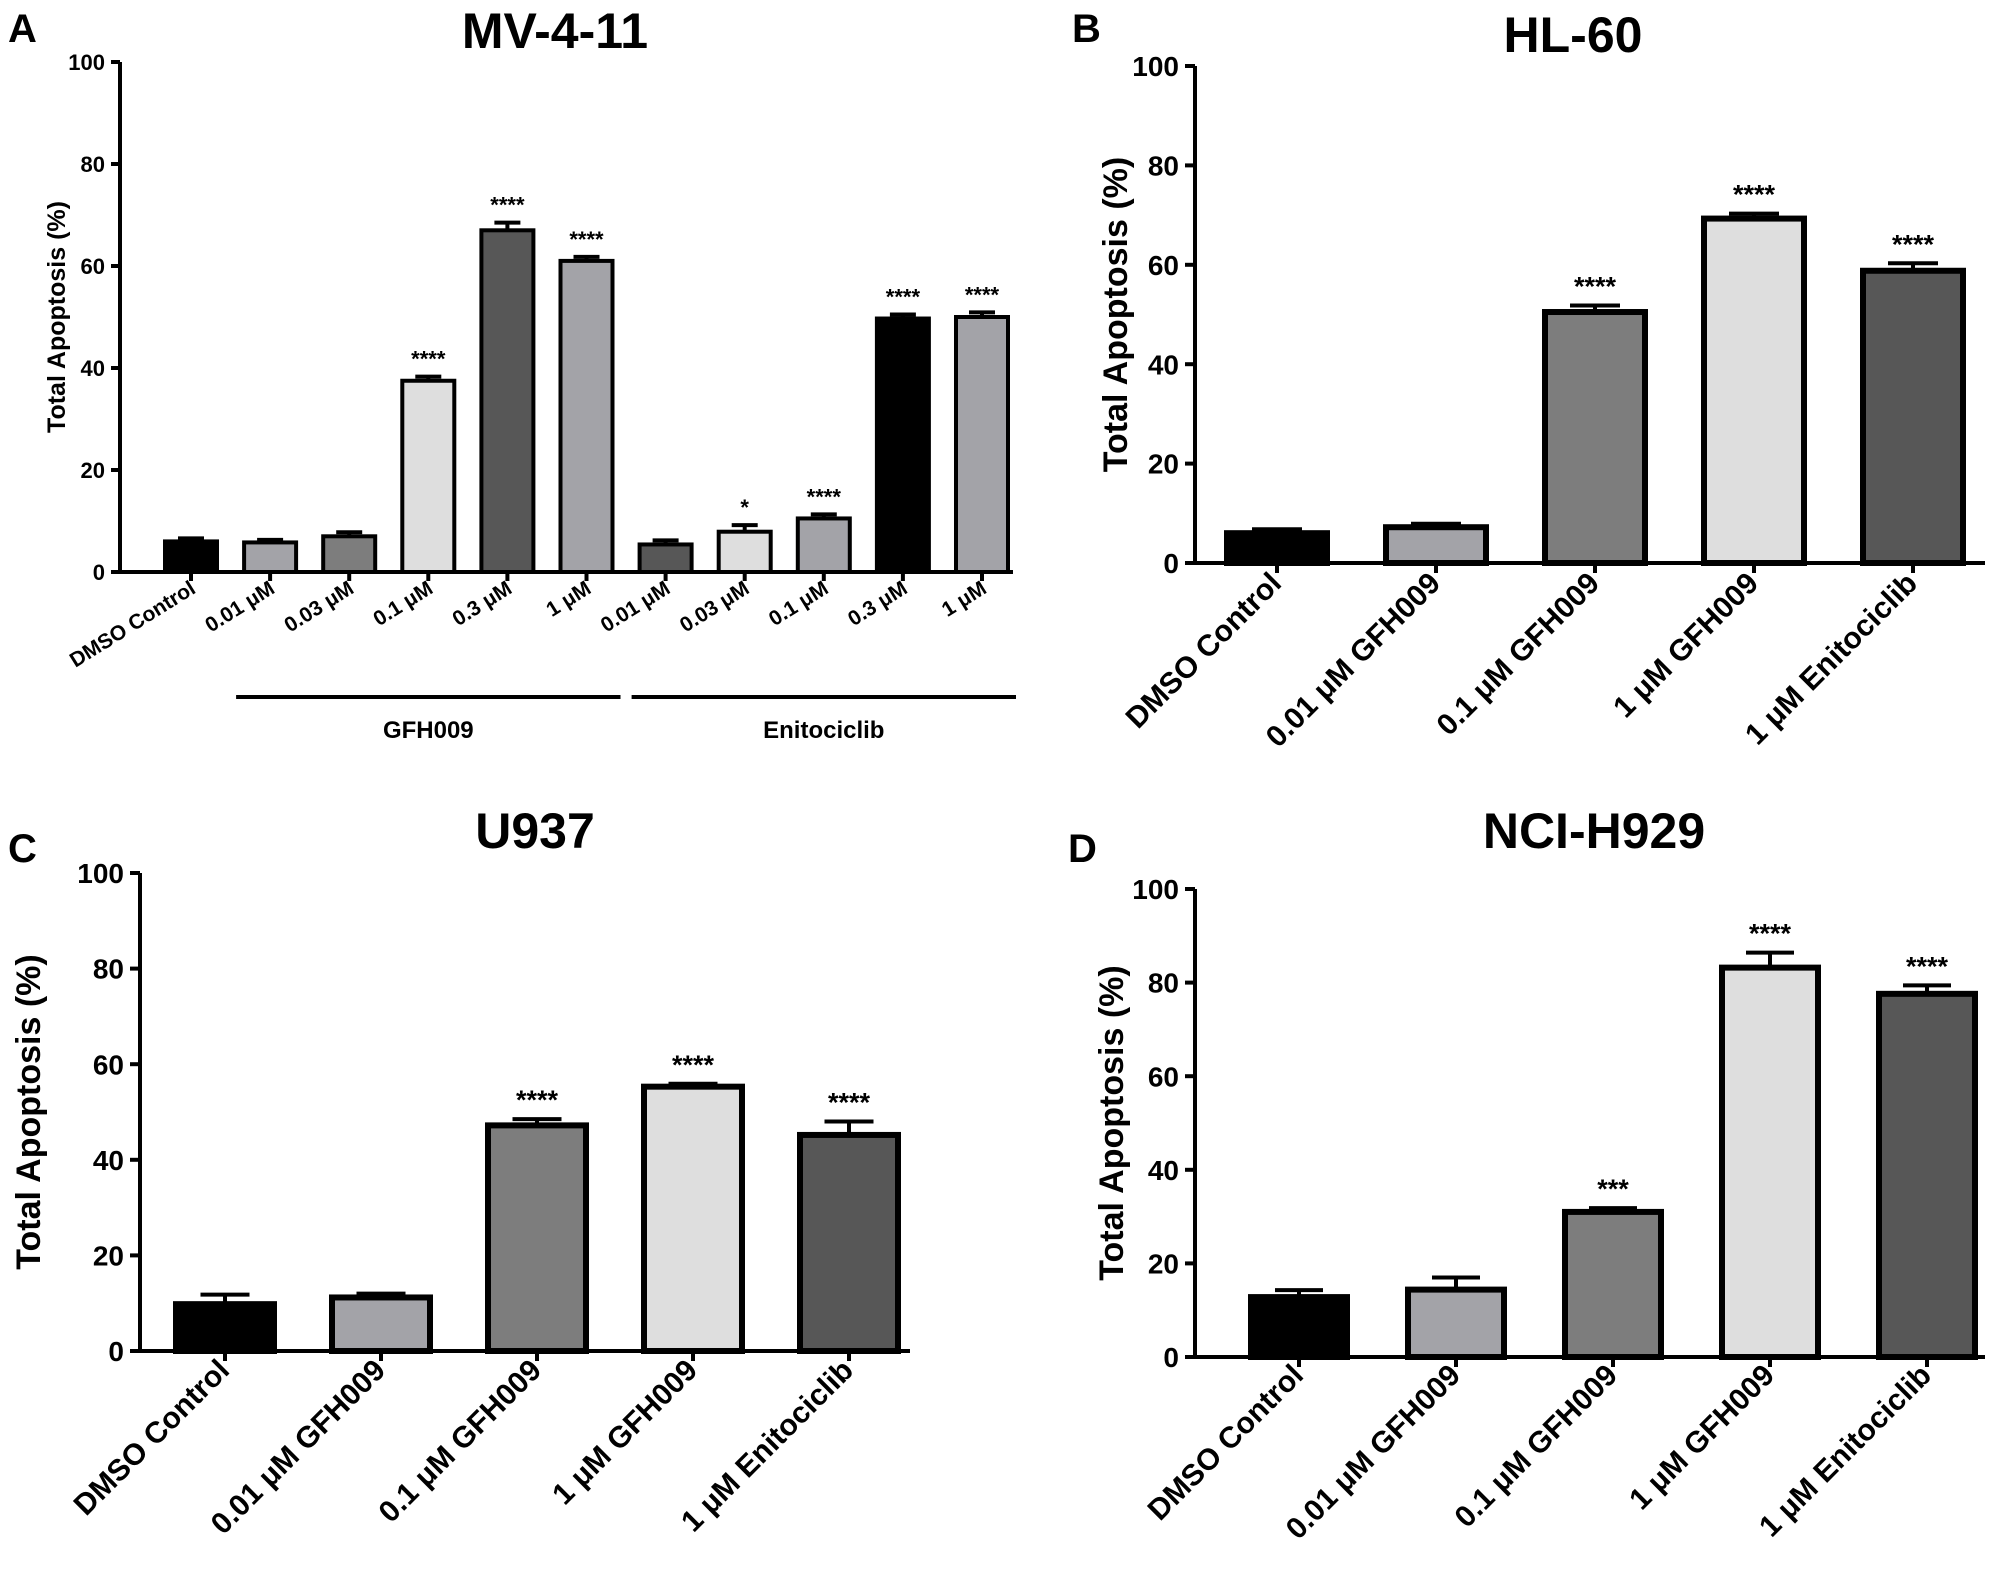 The height and width of the screenshot is (1587, 2000). What do you see at coordinates (1594, 831) in the screenshot?
I see `panel-title-d: NCI-H929` at bounding box center [1594, 831].